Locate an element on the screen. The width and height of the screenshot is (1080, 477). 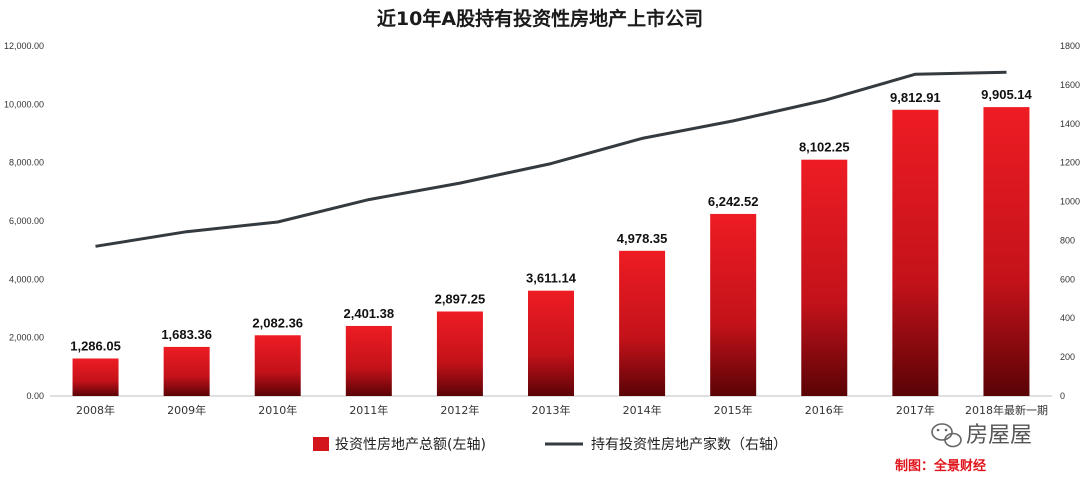
x-tick-label: 2011年 is located at coordinates (368, 410).